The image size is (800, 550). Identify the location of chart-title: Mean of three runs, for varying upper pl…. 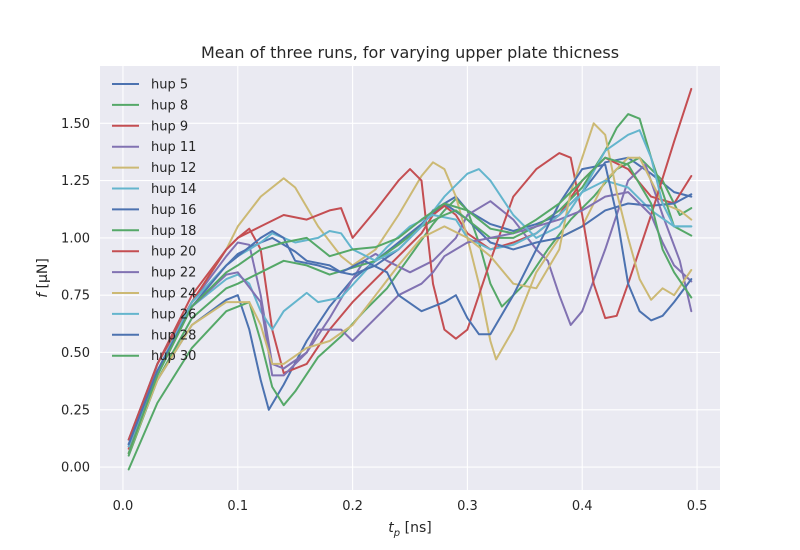
(410, 52).